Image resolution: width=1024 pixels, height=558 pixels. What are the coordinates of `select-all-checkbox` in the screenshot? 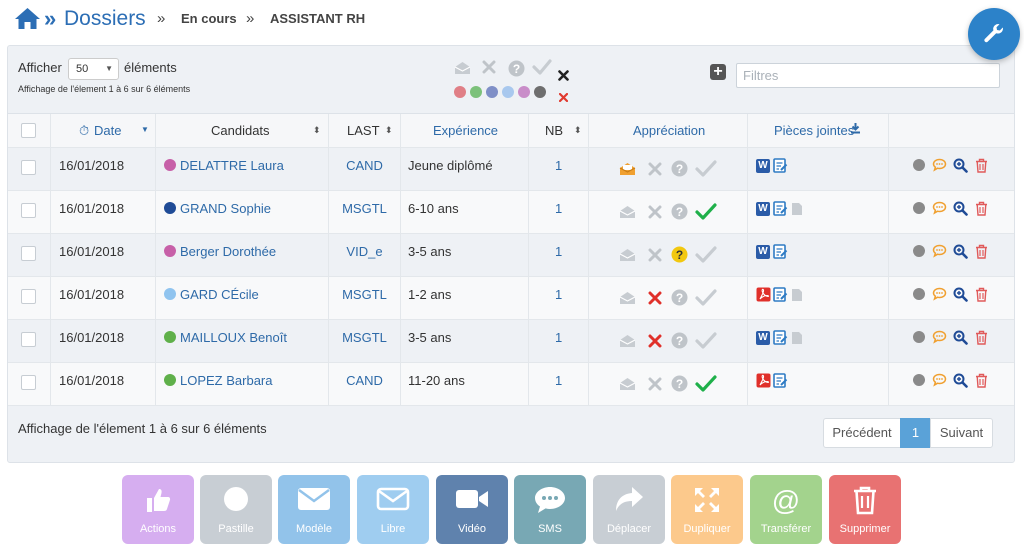 It's located at (28, 130).